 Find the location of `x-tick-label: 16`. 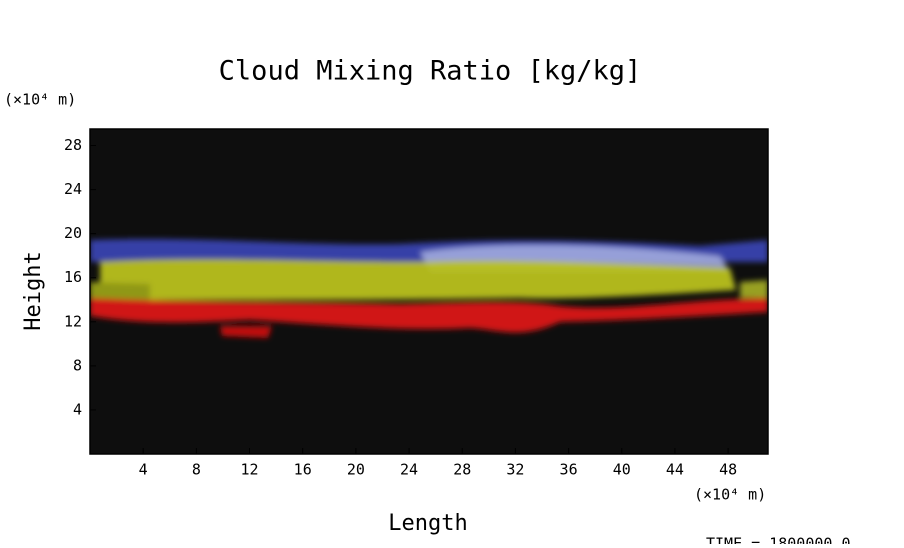

x-tick-label: 16 is located at coordinates (303, 470).